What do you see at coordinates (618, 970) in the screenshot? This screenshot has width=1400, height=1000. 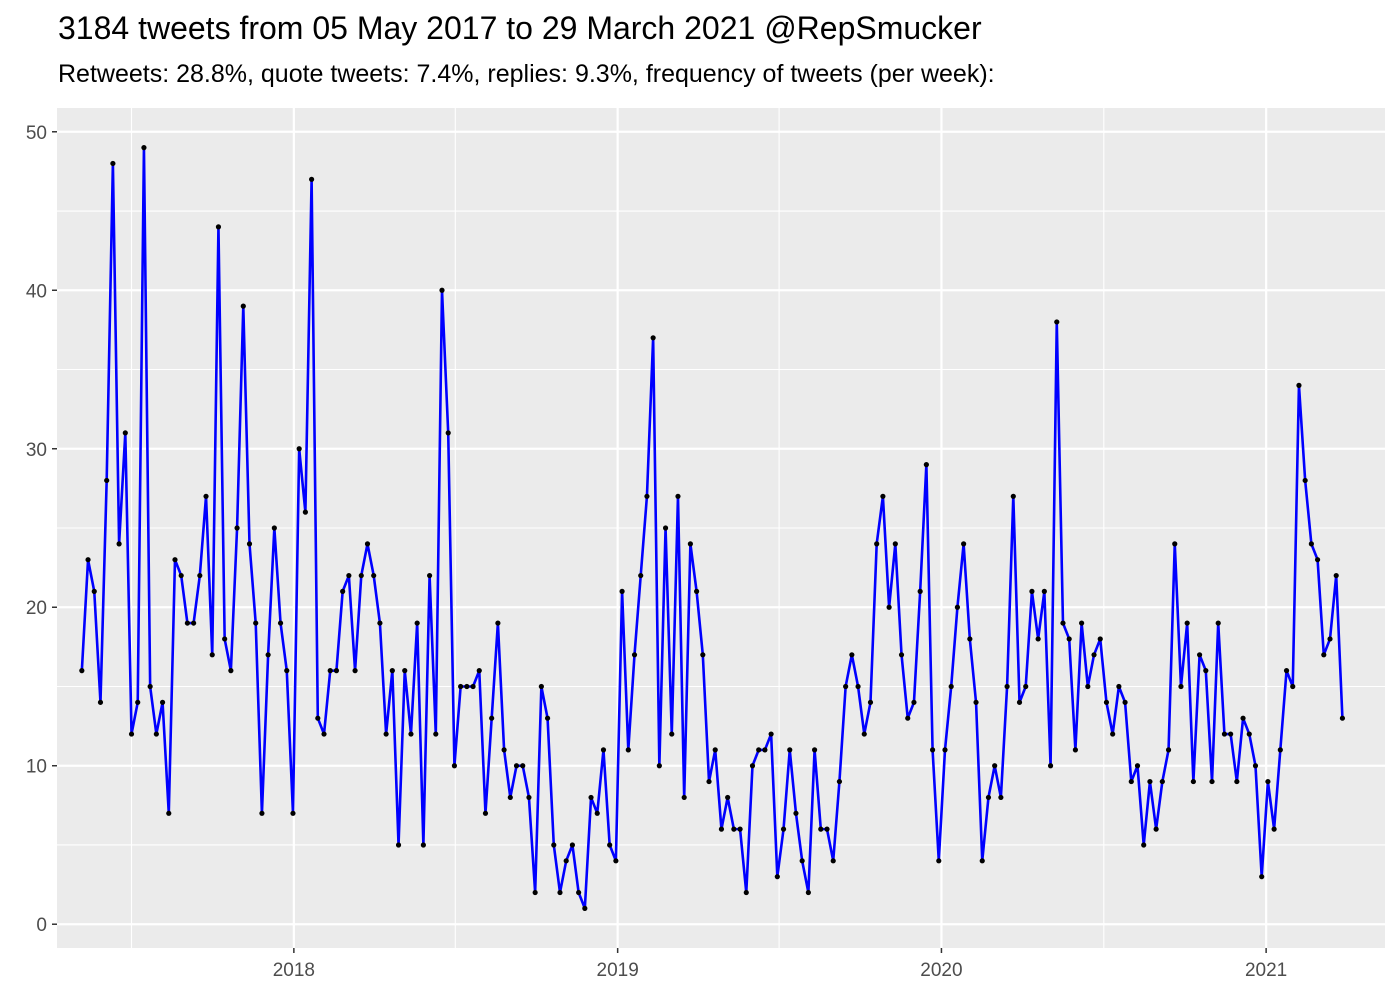 I see `x-tick-label: 2019` at bounding box center [618, 970].